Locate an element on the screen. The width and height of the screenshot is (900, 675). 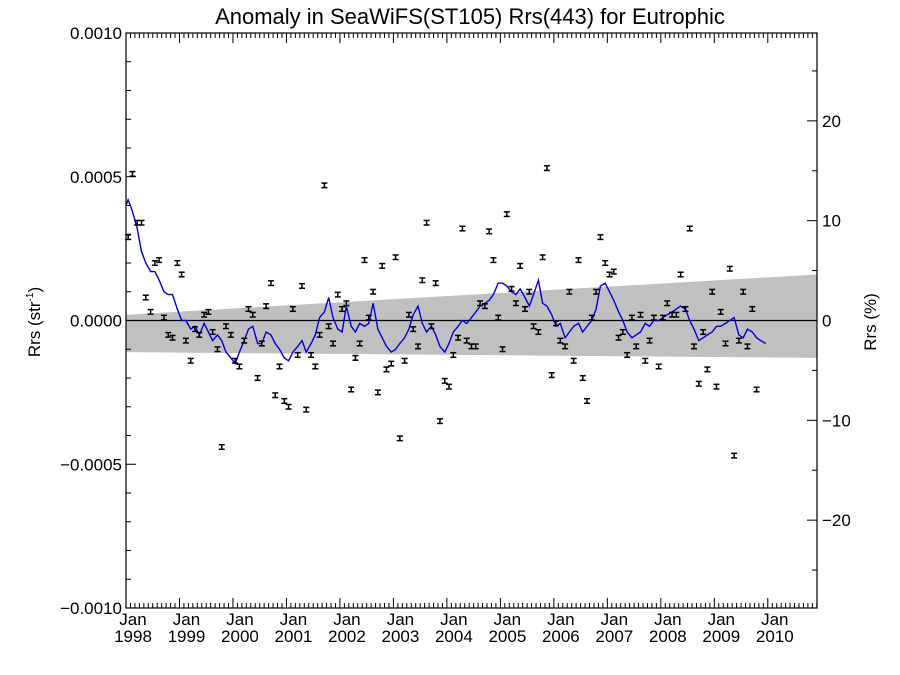
left-tick-label: −0.0005 is located at coordinates (91, 464).